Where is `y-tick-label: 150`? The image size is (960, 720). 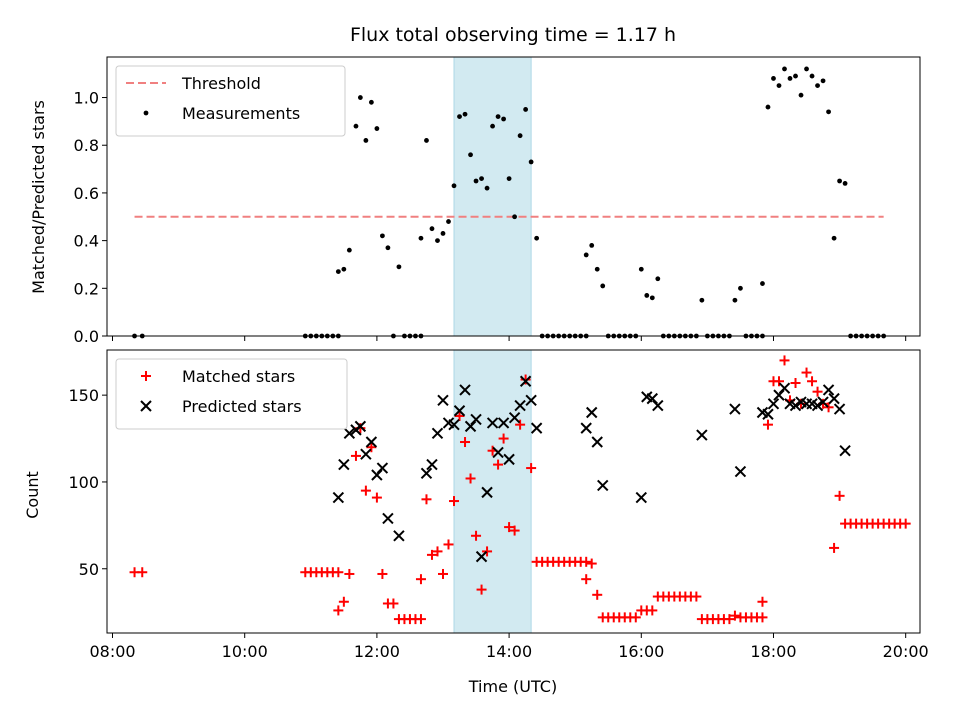
y-tick-label: 150 is located at coordinates (83, 395).